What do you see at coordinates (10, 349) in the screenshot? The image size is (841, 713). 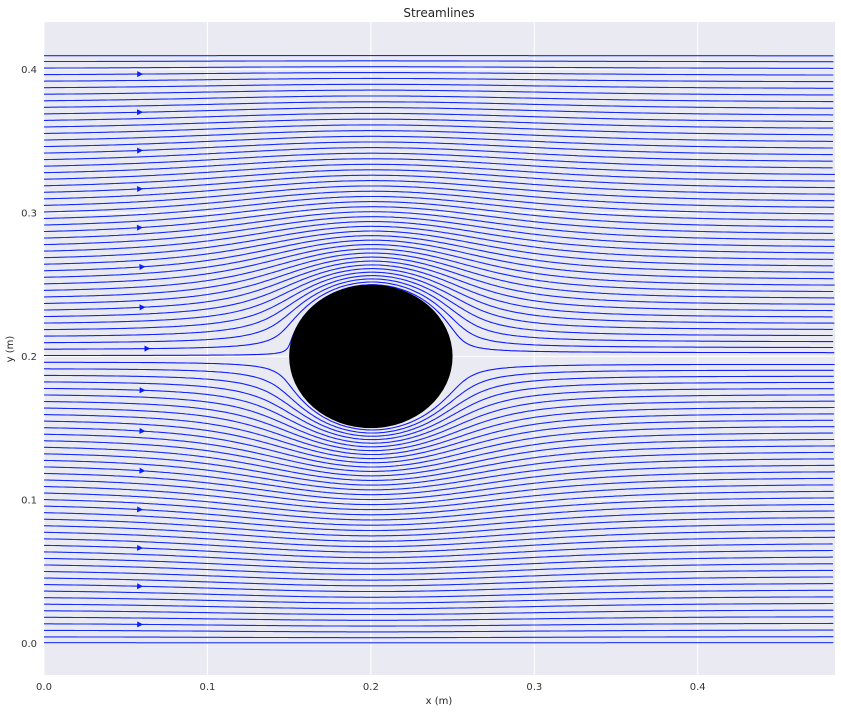 I see `y-axis-label: y (m)` at bounding box center [10, 349].